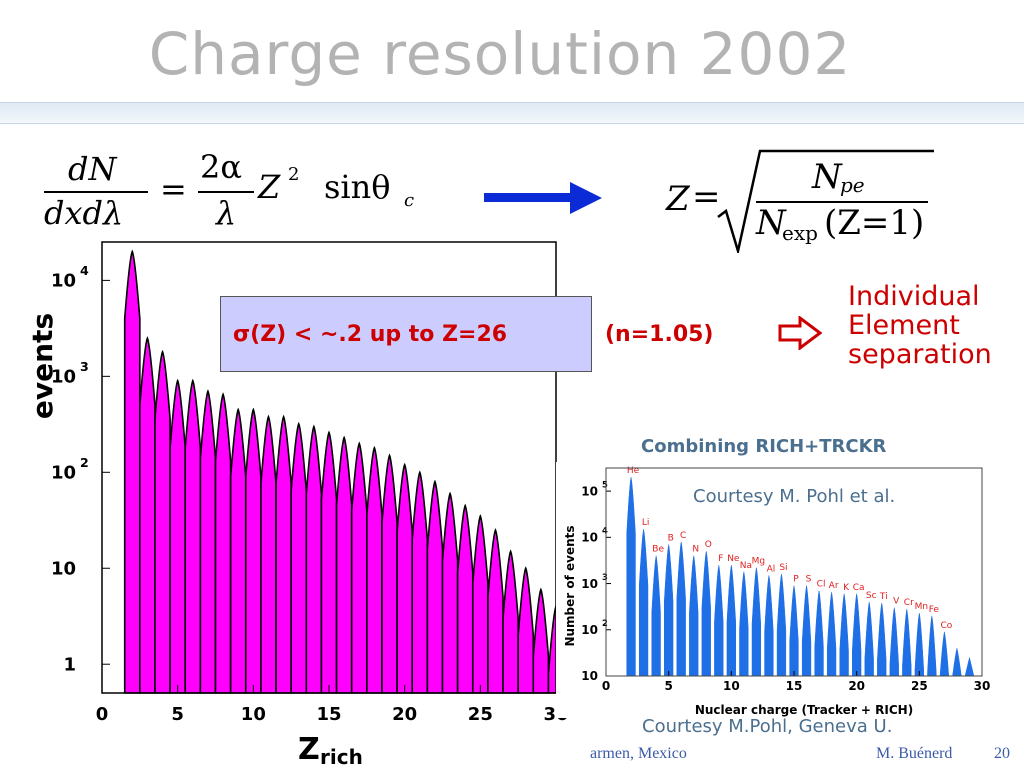  Describe the element at coordinates (883, 597) in the screenshot. I see `element-label-ti: Ti` at that location.